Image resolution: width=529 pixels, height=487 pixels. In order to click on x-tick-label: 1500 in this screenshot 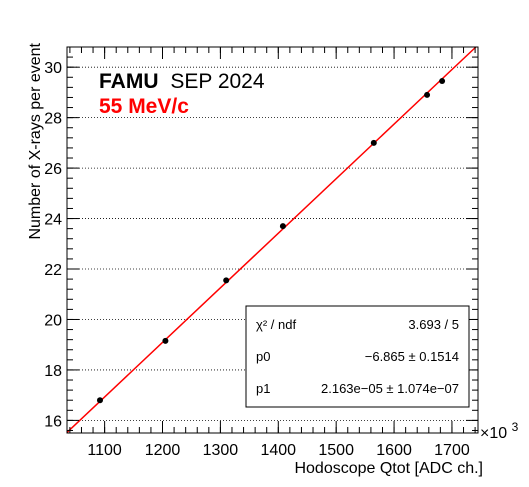, I will do `click(336, 450)`.